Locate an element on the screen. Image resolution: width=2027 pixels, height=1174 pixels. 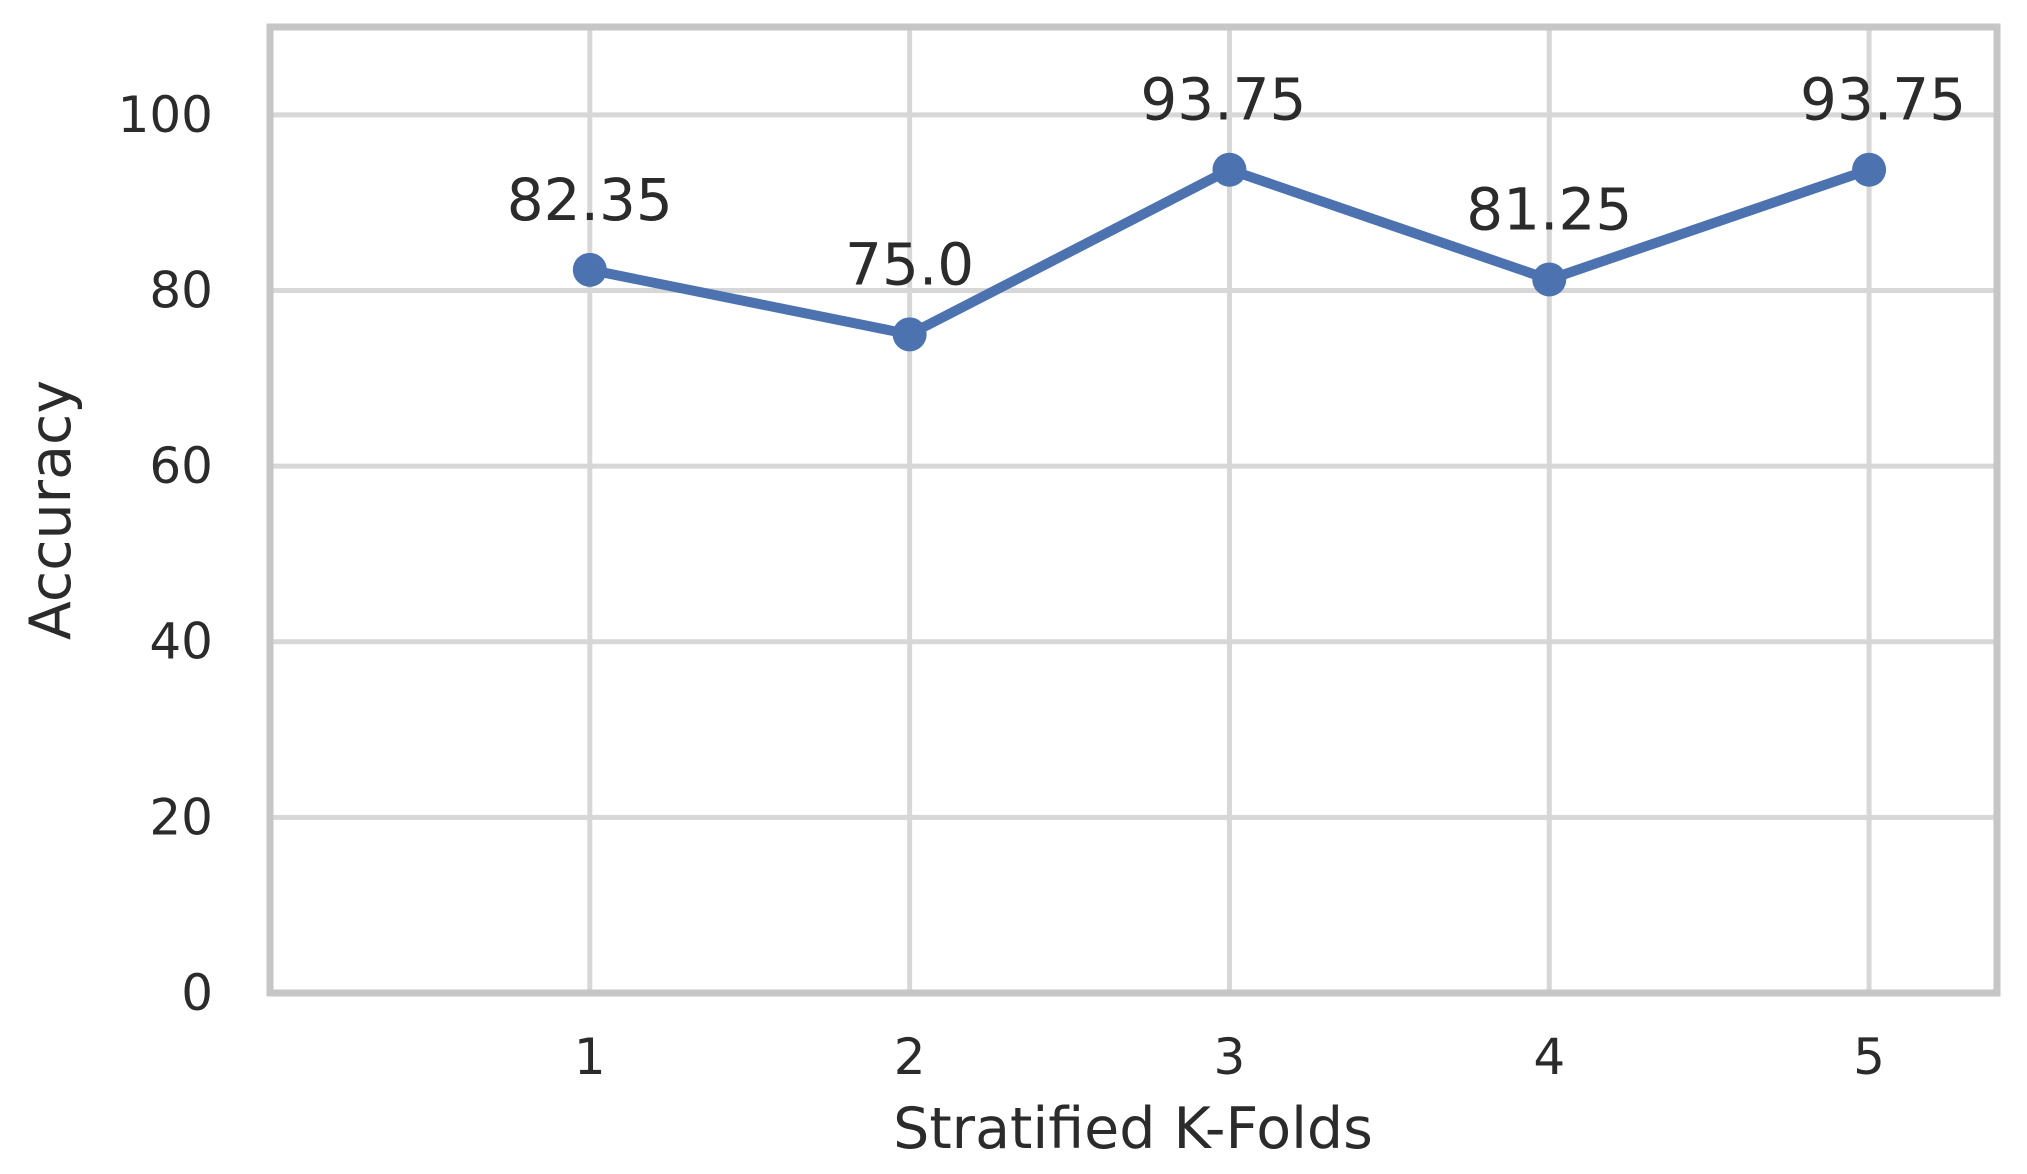
y-tick-label: 100 is located at coordinates (165, 115).